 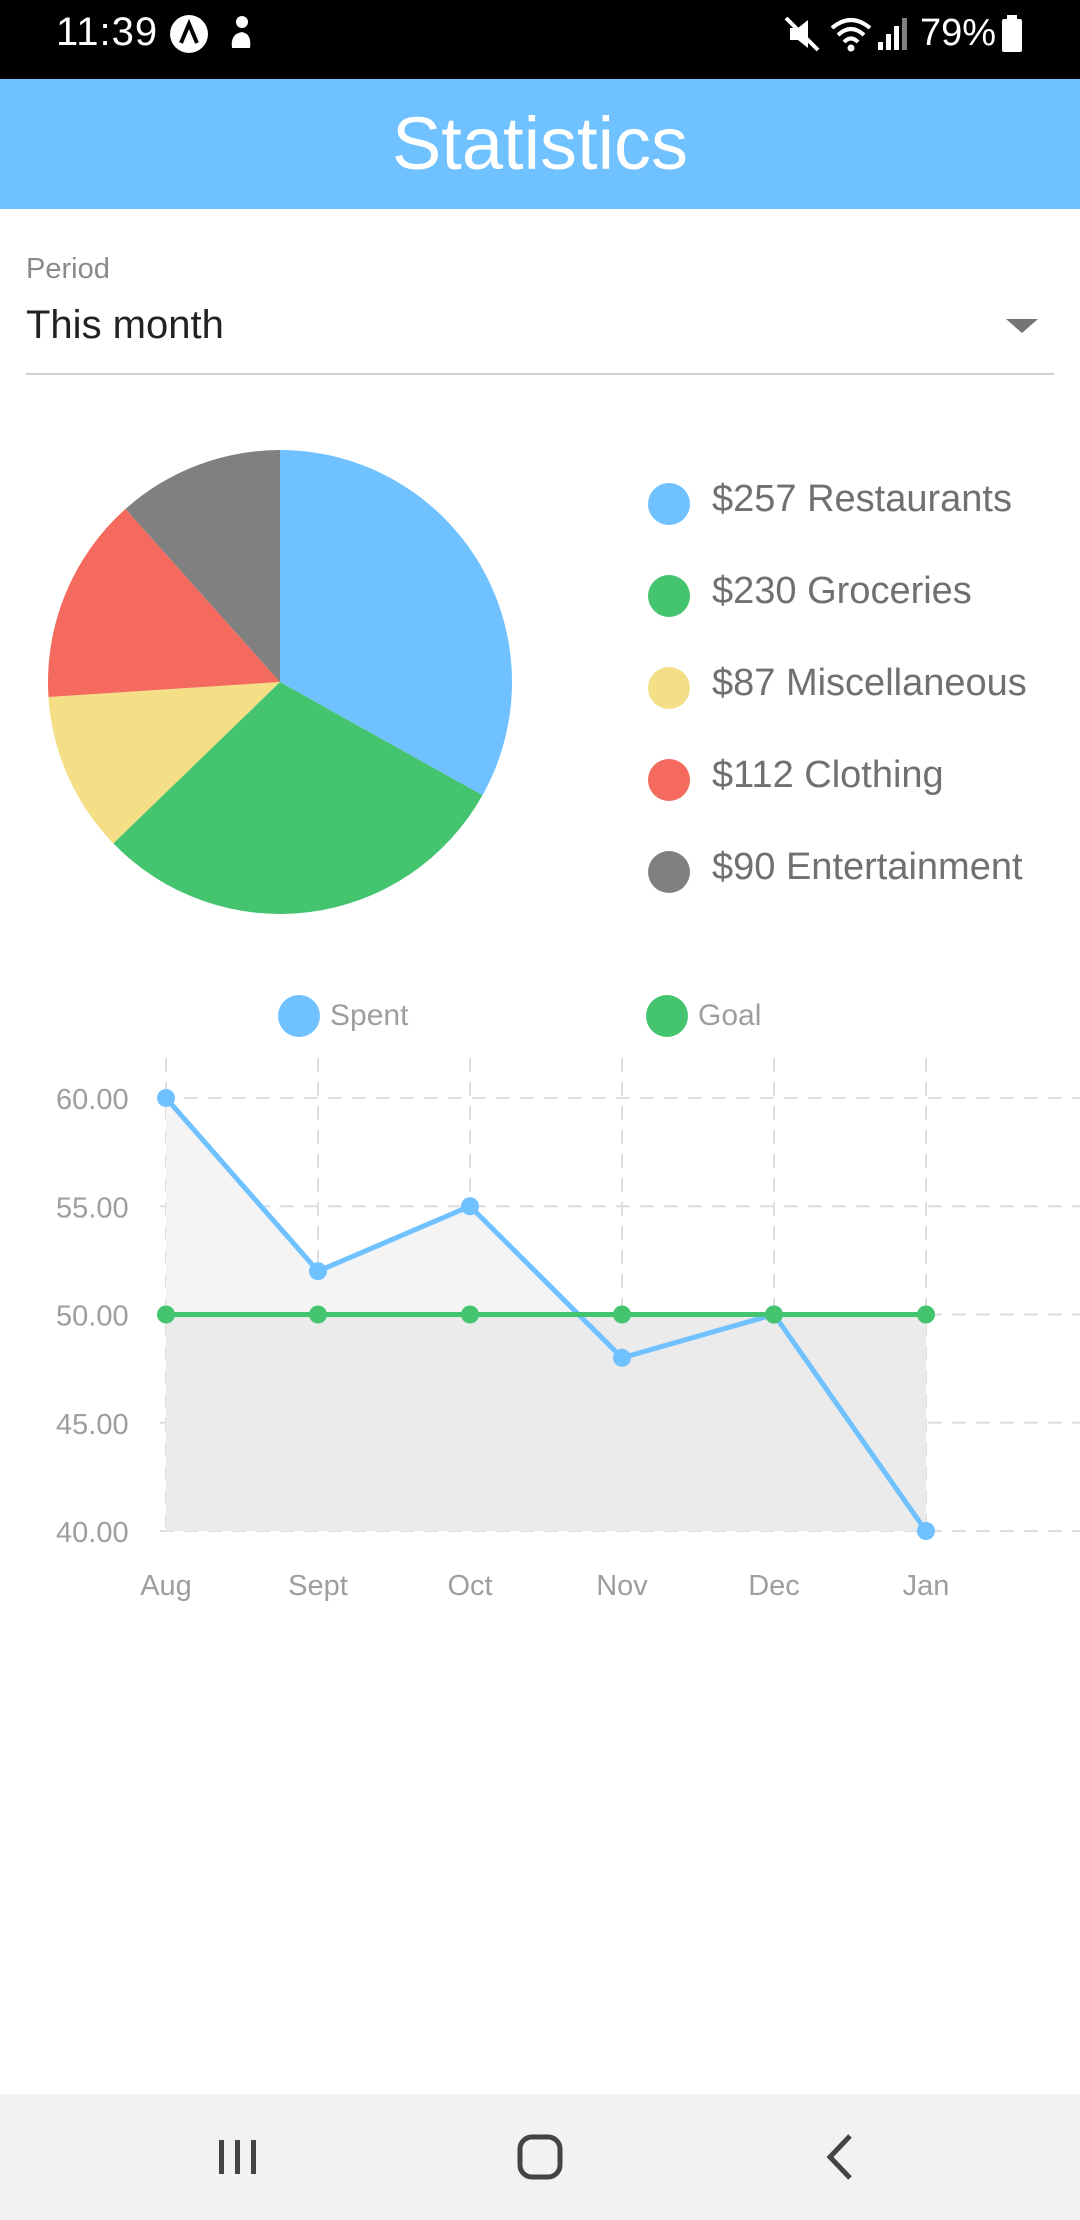 I want to click on page-title: Statistics, so click(x=540, y=143).